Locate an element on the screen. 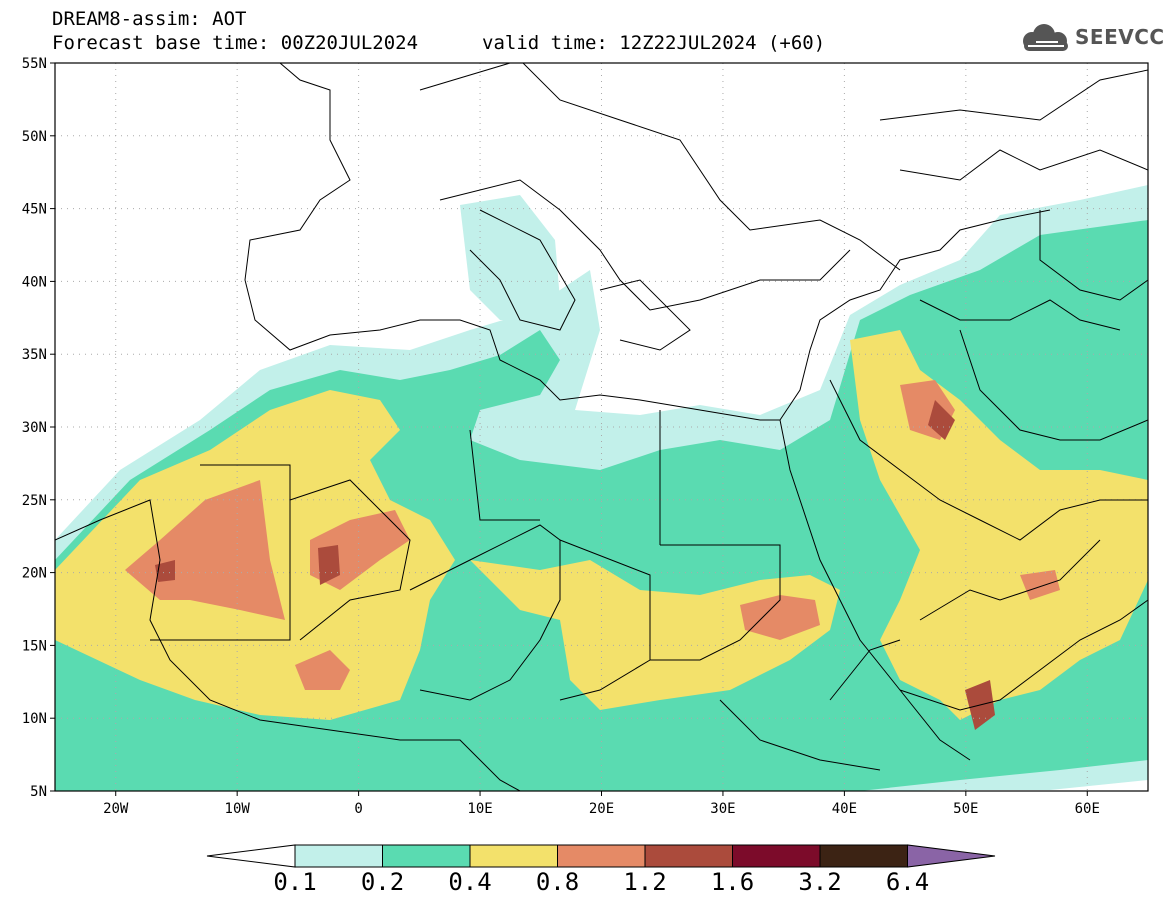 The height and width of the screenshot is (905, 1165). lat-tick-label: 45N is located at coordinates (34, 210).